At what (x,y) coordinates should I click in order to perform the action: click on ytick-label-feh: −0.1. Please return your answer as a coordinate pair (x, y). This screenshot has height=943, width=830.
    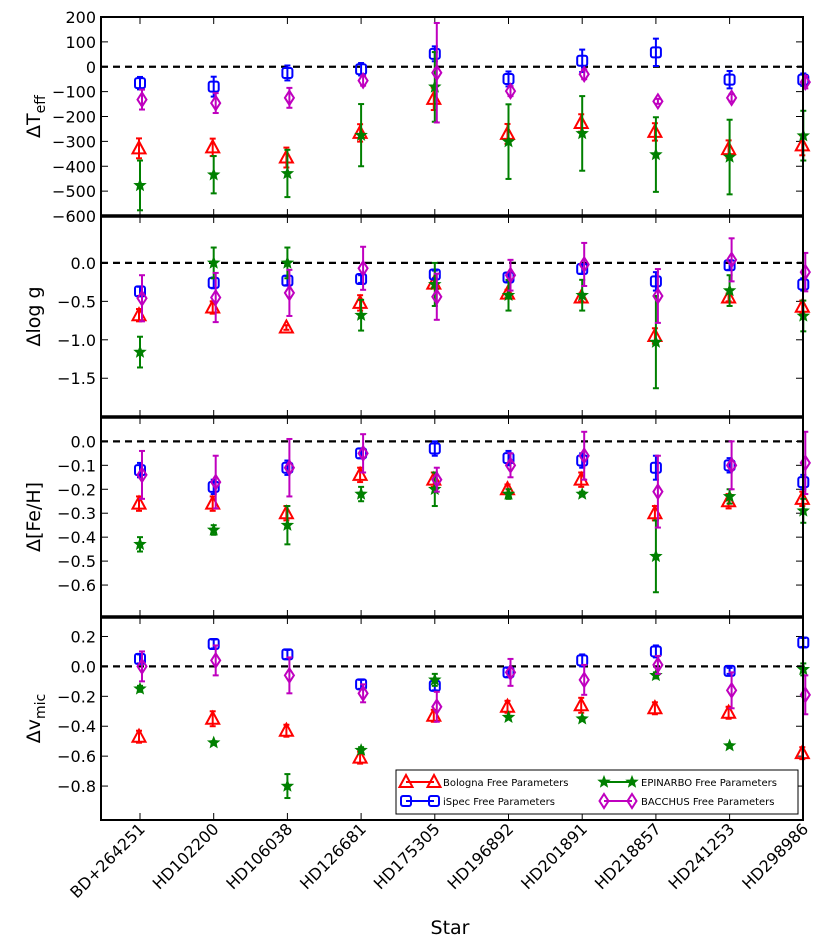
    Looking at the image, I should click on (76, 465).